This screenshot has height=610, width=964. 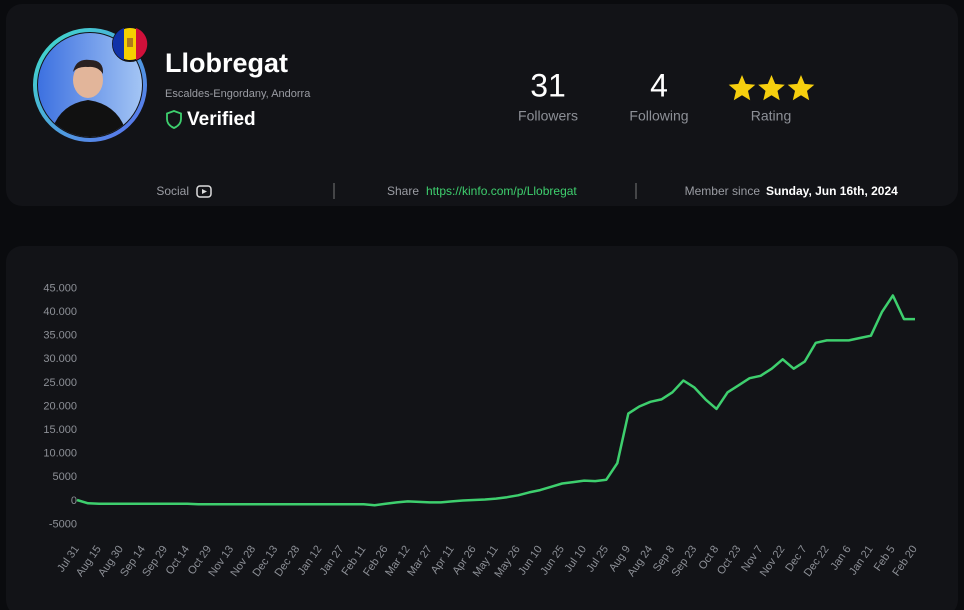 I want to click on y-tick-label: 10.000, so click(x=60, y=454).